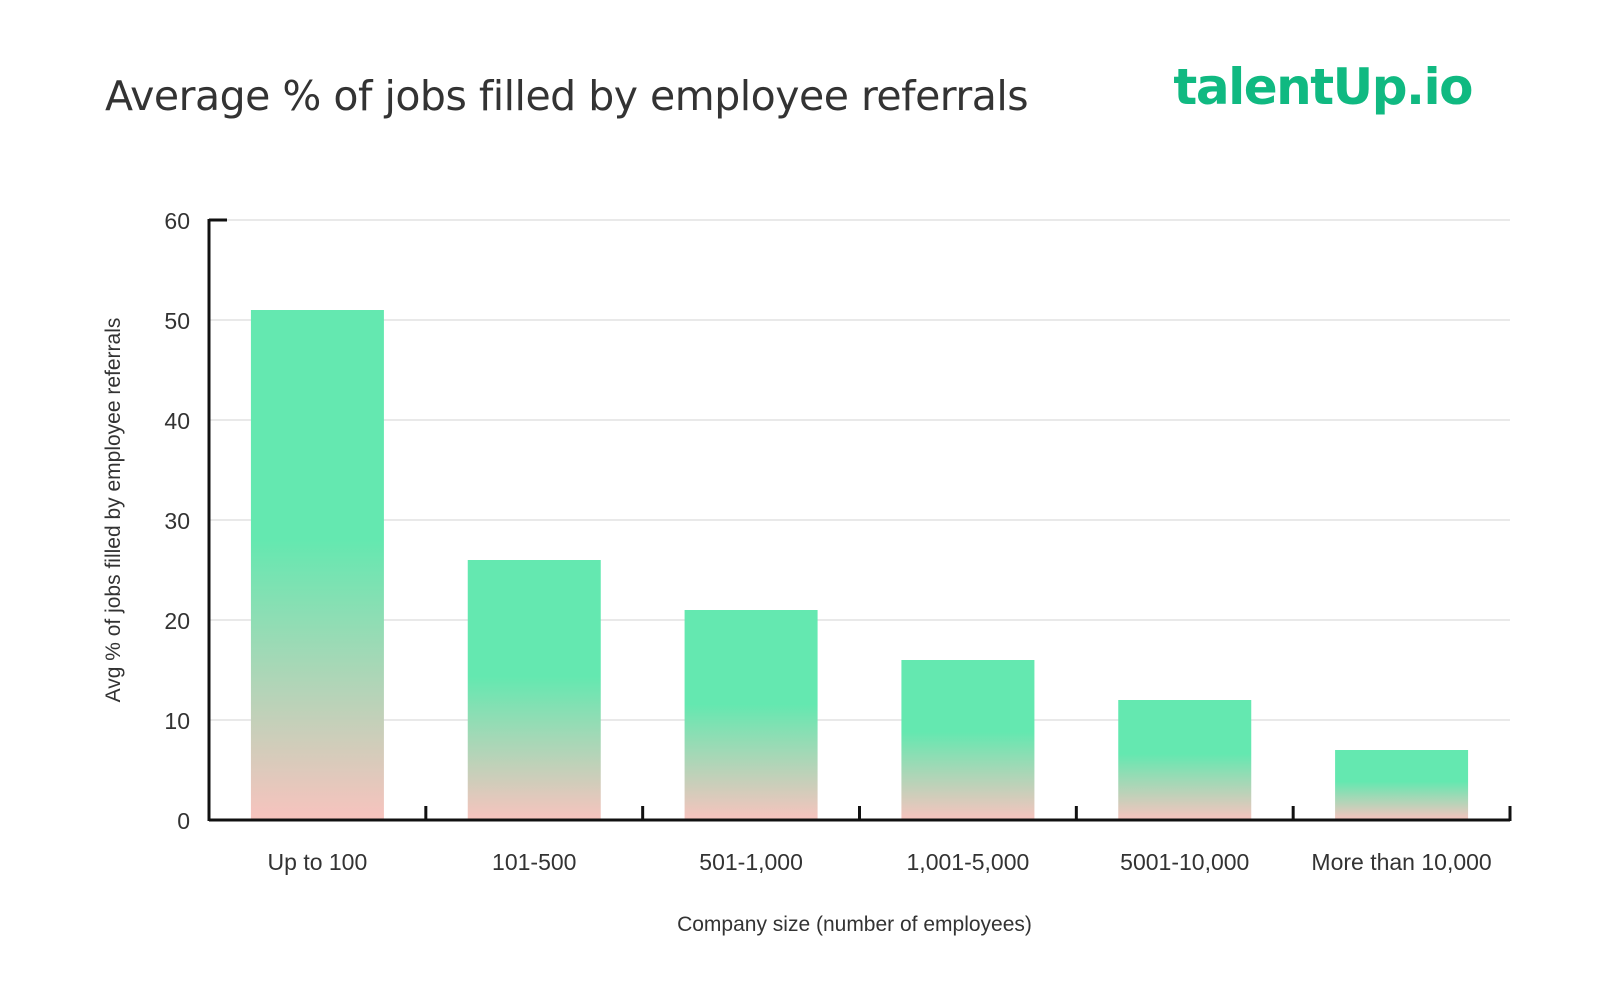 This screenshot has height=984, width=1600. Describe the element at coordinates (183, 821) in the screenshot. I see `y-tick-label: 0` at that location.